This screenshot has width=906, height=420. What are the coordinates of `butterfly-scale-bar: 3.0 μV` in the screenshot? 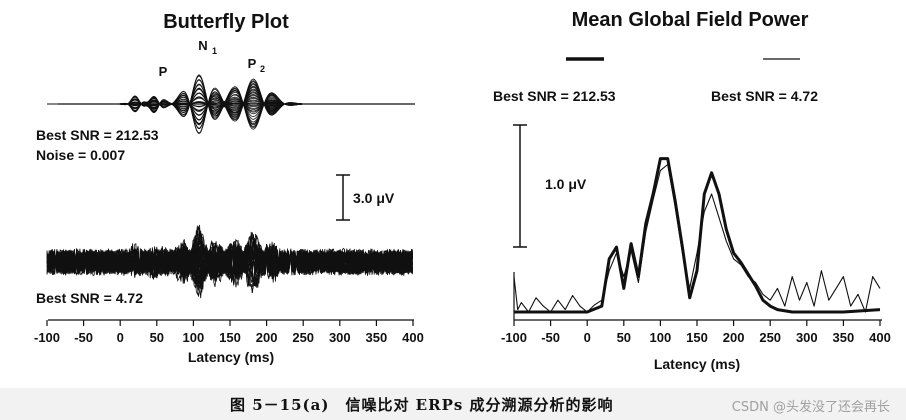 It's located at (365, 197).